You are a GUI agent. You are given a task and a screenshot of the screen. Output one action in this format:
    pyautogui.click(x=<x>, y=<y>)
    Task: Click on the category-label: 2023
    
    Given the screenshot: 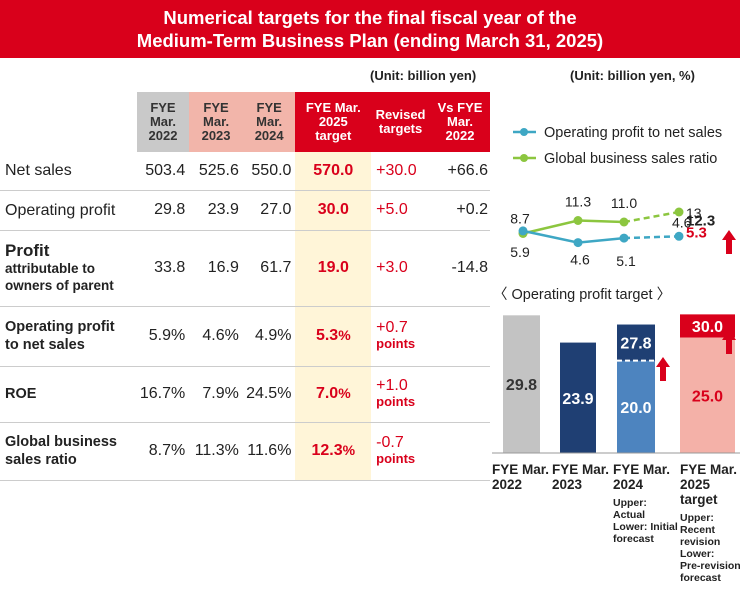 What is the action you would take?
    pyautogui.click(x=567, y=484)
    